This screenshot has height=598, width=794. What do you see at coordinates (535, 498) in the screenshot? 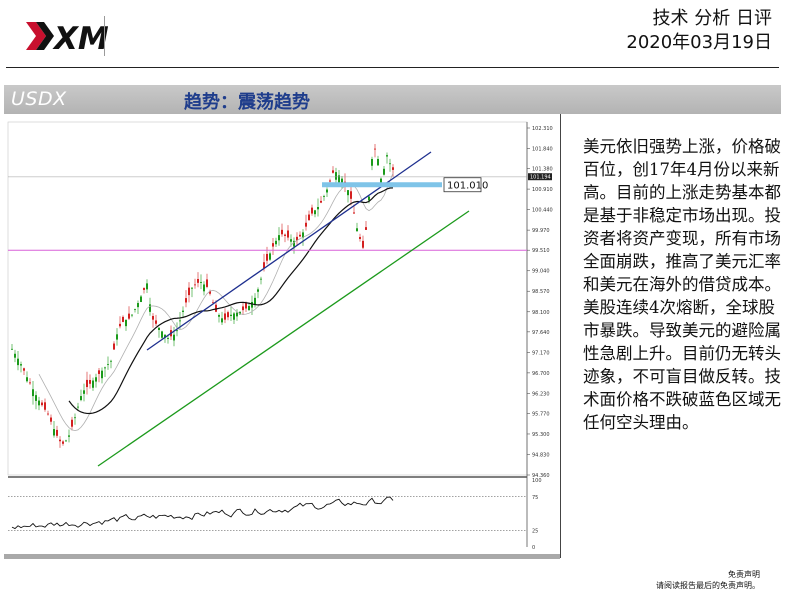
I see `oscillator-tick-label: 75` at bounding box center [535, 498].